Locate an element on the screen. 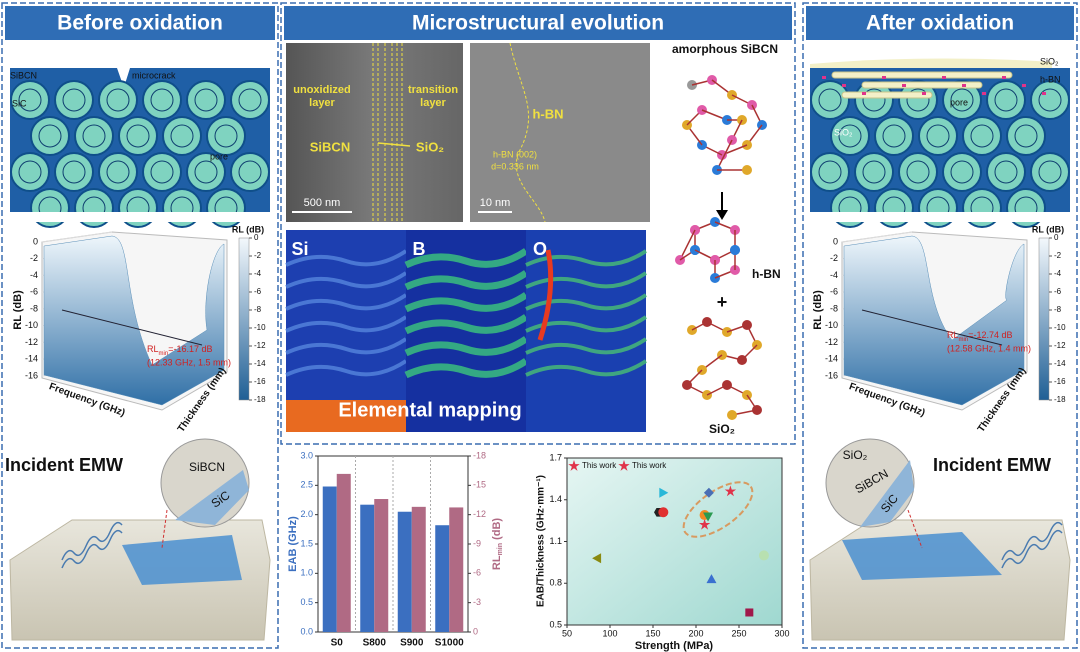 This screenshot has height=652, width=1080. emw-title: Incident EMW is located at coordinates (992, 465).